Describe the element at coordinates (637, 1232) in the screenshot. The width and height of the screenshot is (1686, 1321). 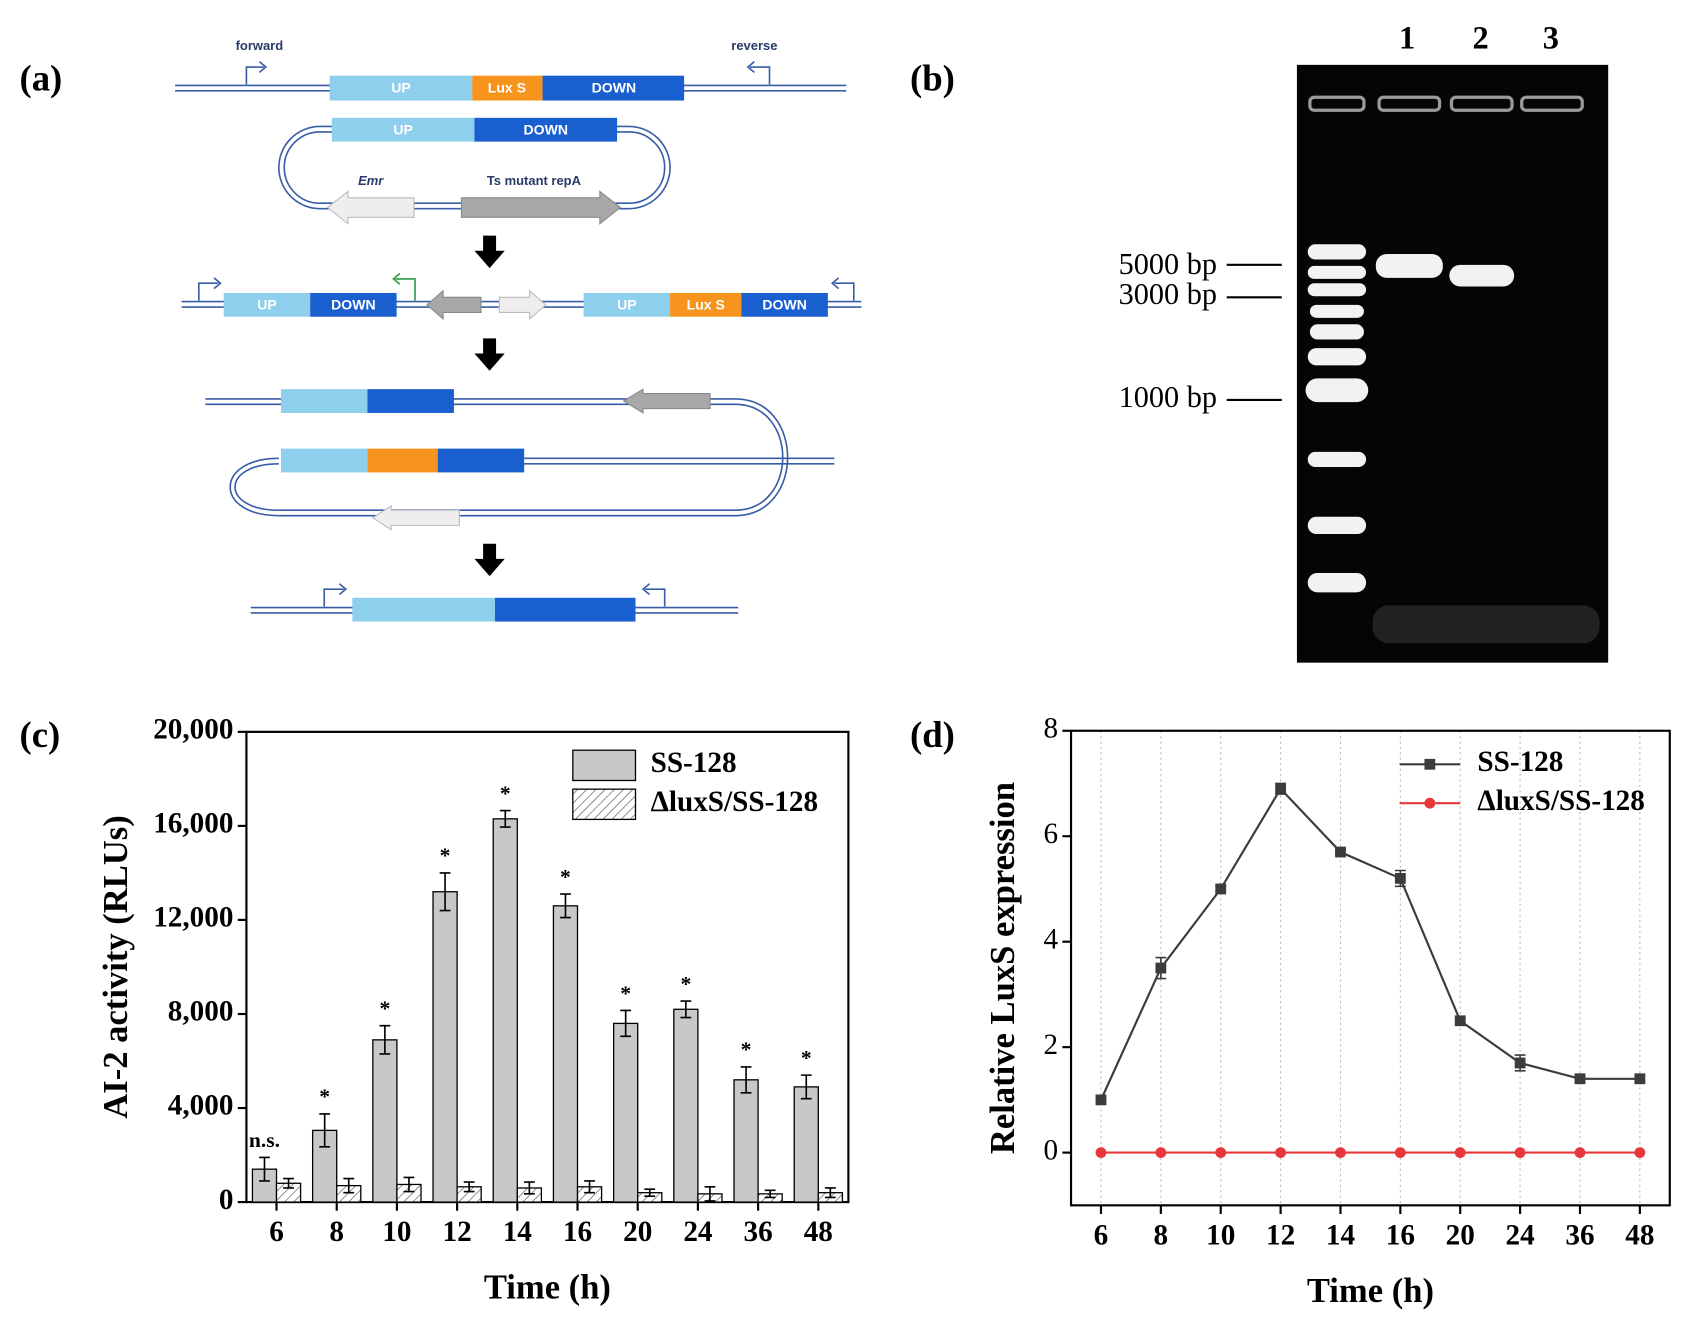
I see `x-tick-label: 20` at that location.